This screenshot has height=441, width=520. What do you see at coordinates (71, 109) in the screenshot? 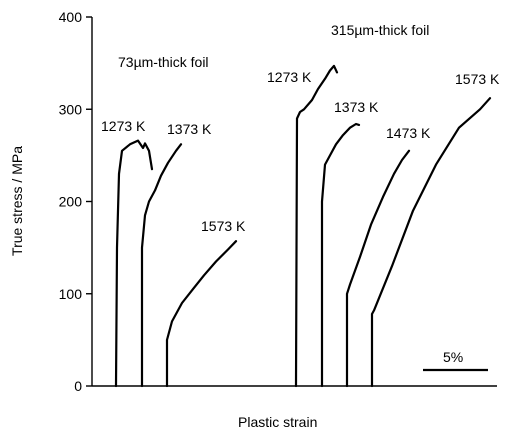
I see `y-tick-label: 300` at bounding box center [71, 109].